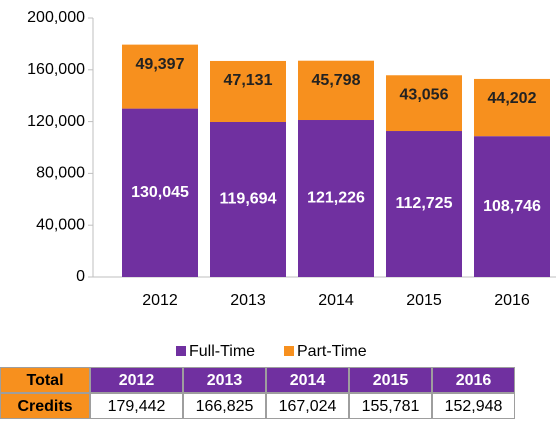 The width and height of the screenshot is (556, 425). I want to click on x-tick-label: 2013, so click(248, 300).